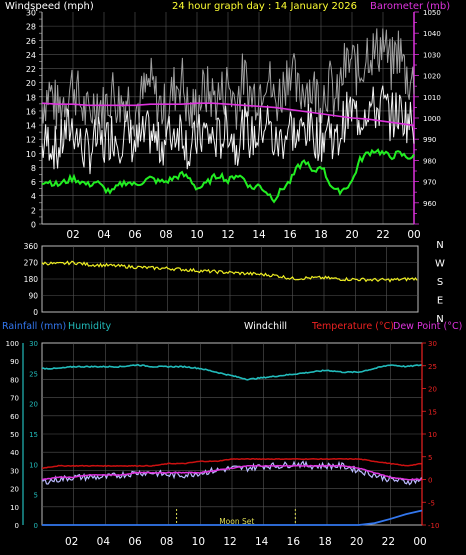 This screenshot has width=466, height=555. Describe the element at coordinates (31, 83) in the screenshot. I see `y-tick-left: 20` at that location.